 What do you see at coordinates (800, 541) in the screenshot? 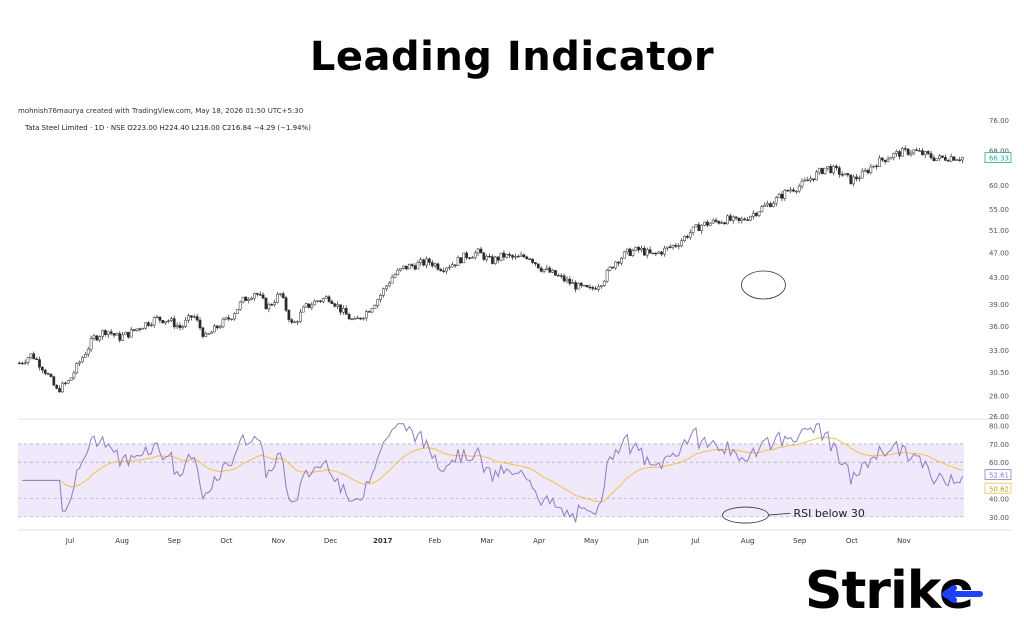
I see `x-axis-label: Sep` at bounding box center [800, 541].